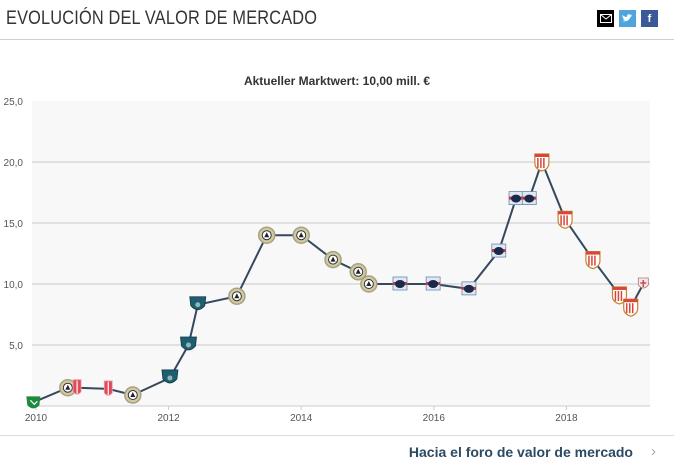 This screenshot has width=674, height=463. Describe the element at coordinates (566, 418) in the screenshot. I see `x-tick-label: 2018` at that location.